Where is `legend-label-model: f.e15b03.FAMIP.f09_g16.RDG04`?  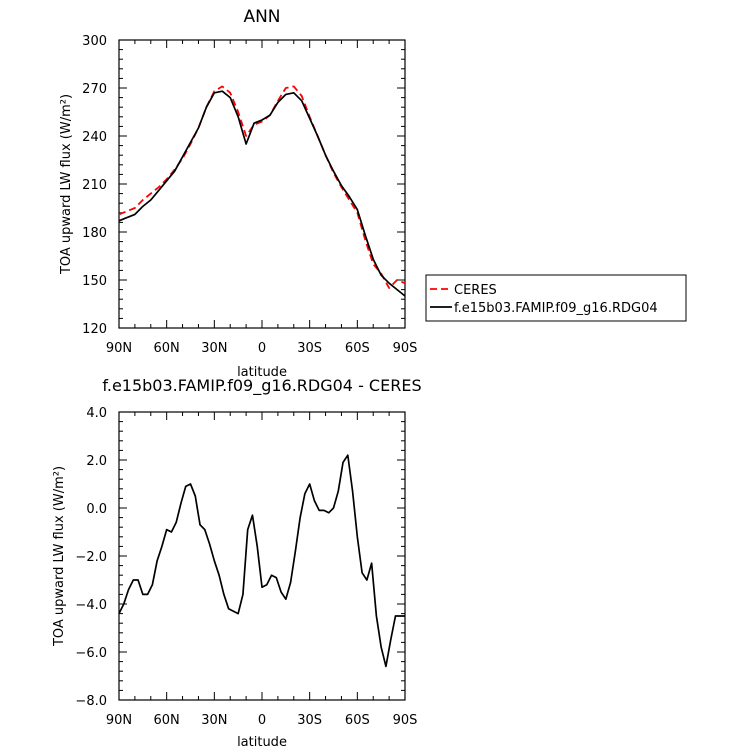
legend-label-model: f.e15b03.FAMIP.f09_g16.RDG04 is located at coordinates (556, 308).